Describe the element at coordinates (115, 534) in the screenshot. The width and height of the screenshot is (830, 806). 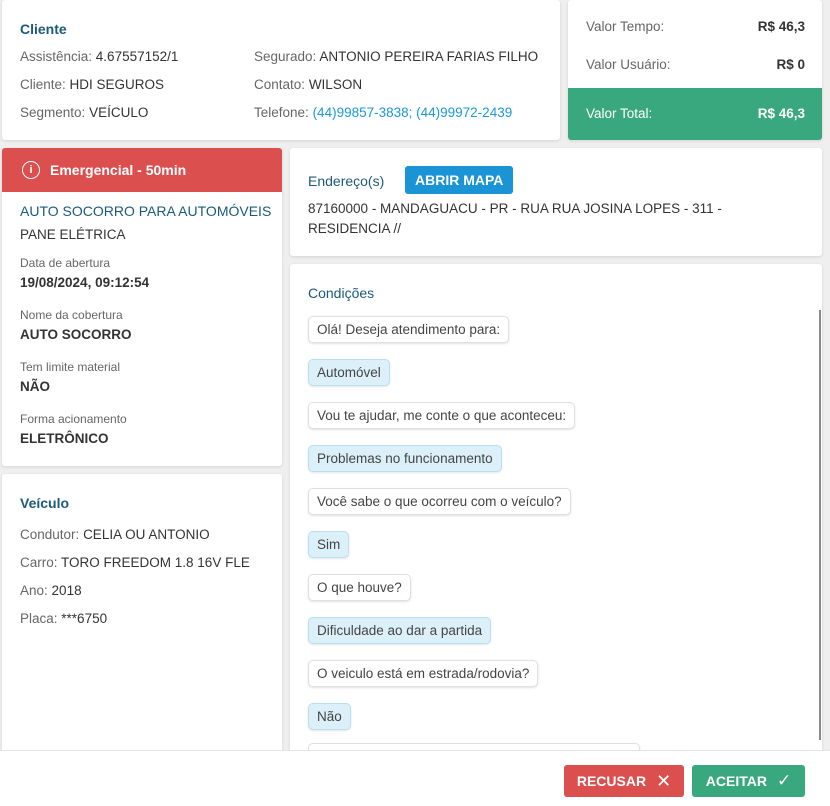
I see `condutor: Condutor: CELIA OU ANTONIO` at that location.